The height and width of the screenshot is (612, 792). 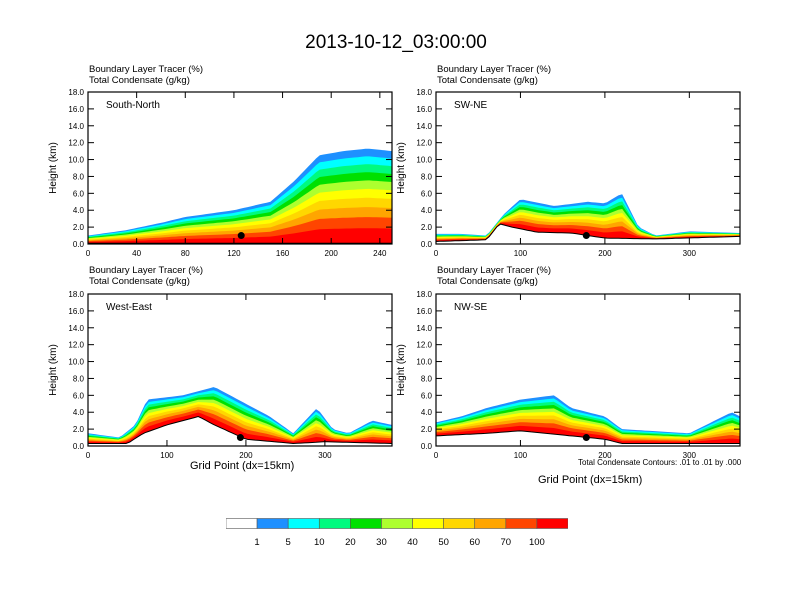 What do you see at coordinates (412, 542) in the screenshot?
I see `colorbar-label: 40` at bounding box center [412, 542].